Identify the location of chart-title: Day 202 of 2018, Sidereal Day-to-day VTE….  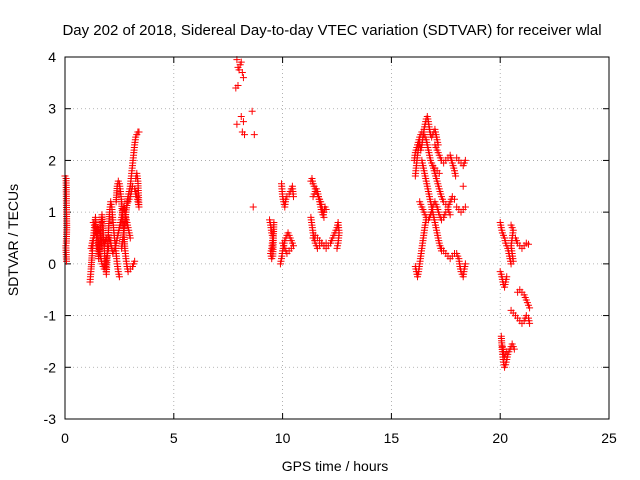
(331, 30).